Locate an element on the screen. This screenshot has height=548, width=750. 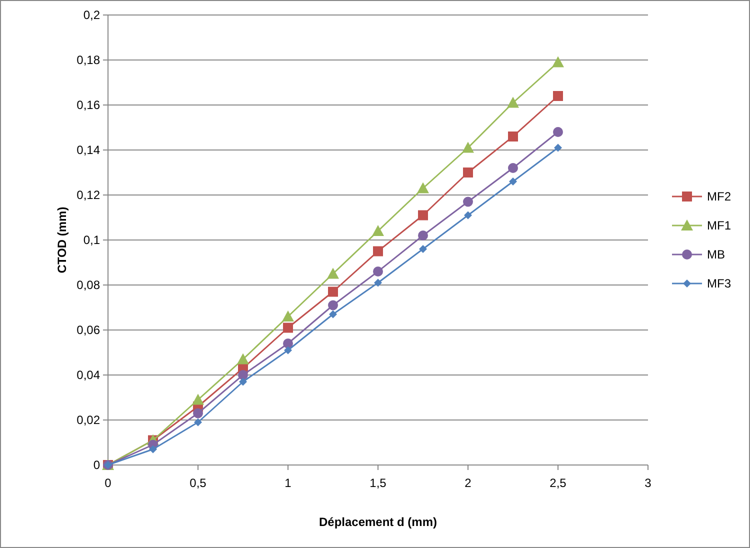
x-axis-title: Déplacement d (mm) is located at coordinates (378, 522).